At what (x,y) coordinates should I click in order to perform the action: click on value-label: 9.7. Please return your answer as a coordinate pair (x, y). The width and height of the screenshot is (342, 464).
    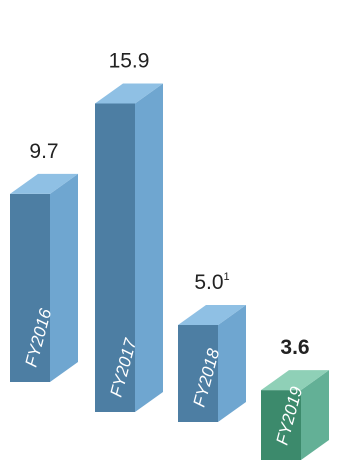
    Looking at the image, I should click on (43, 151).